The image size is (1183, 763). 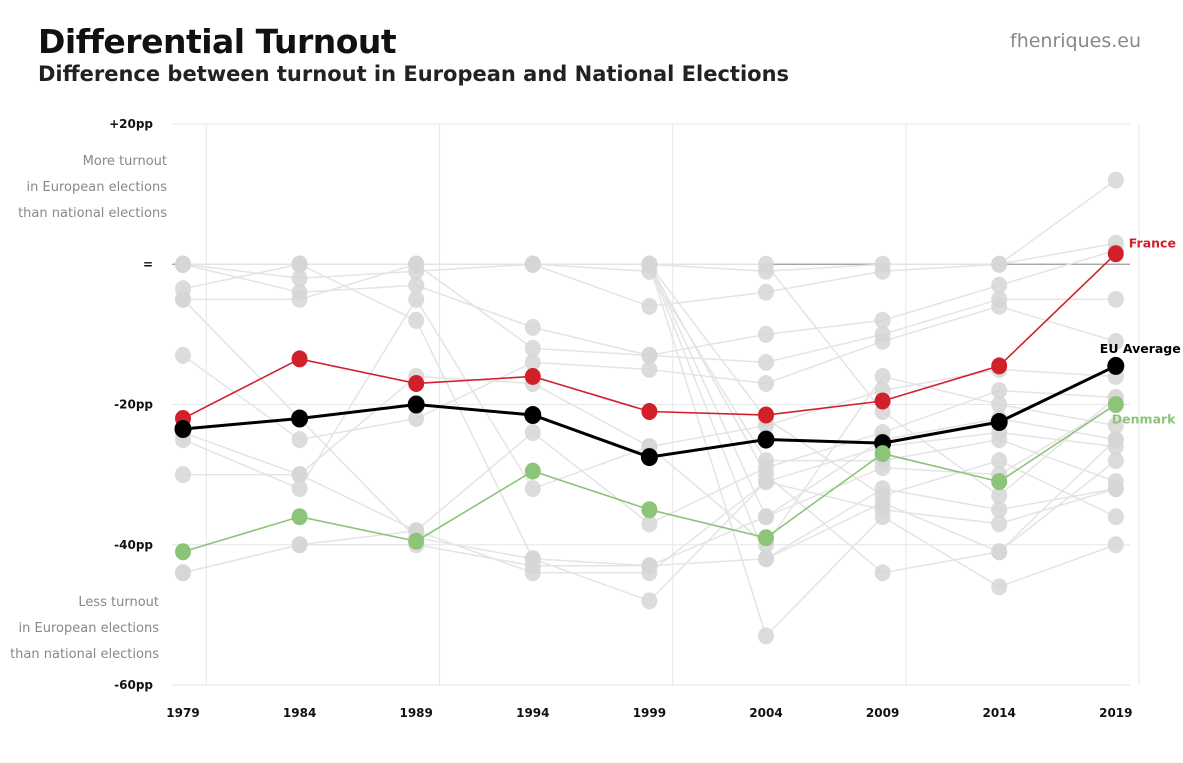 What do you see at coordinates (765, 713) in the screenshot?
I see `x-tick-label: 2004` at bounding box center [765, 713].